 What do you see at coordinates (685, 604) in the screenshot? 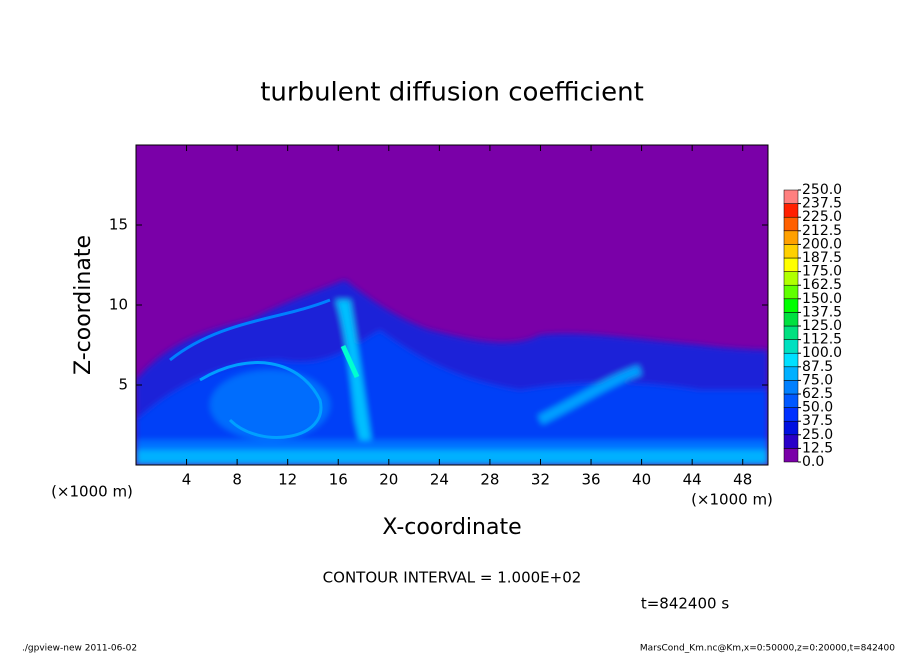
I see `time-label: t=842400 s` at bounding box center [685, 604].